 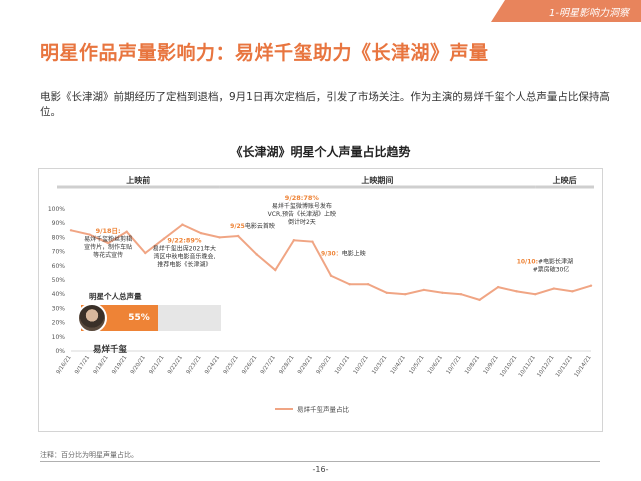 What do you see at coordinates (377, 180) in the screenshot?
I see `phase-label: 上映期间` at bounding box center [377, 180].